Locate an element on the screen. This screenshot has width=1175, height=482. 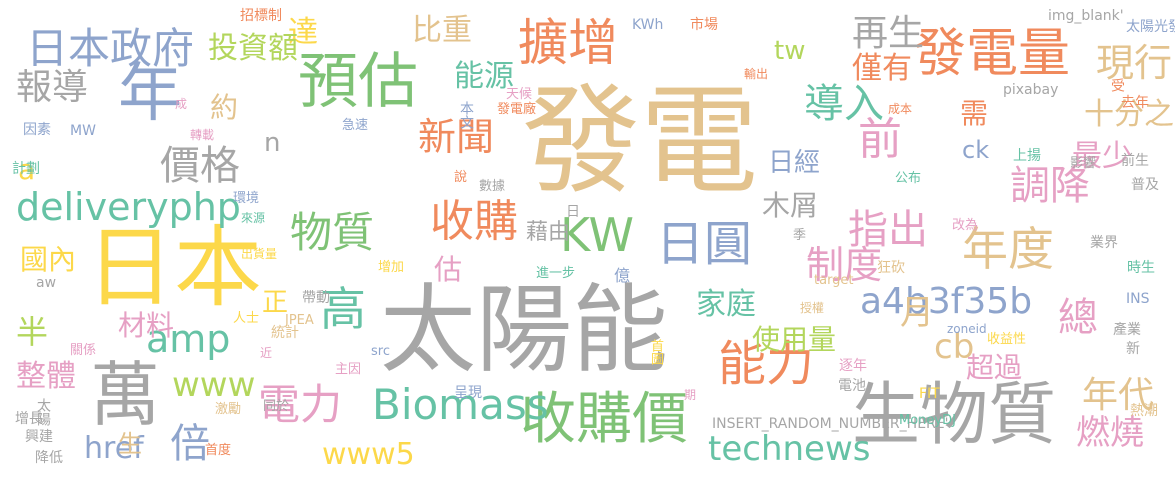
cloud-word-zh-17: 年度 is located at coordinates (1008, 249).